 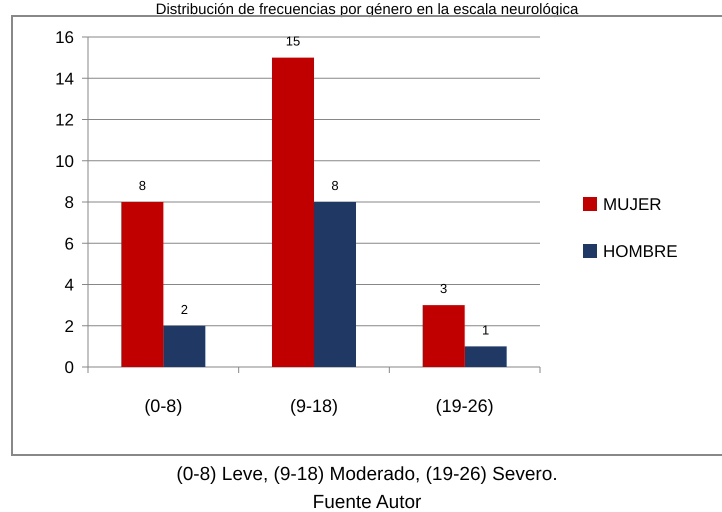 What do you see at coordinates (69, 244) in the screenshot?
I see `y-tick-label: 6` at bounding box center [69, 244].